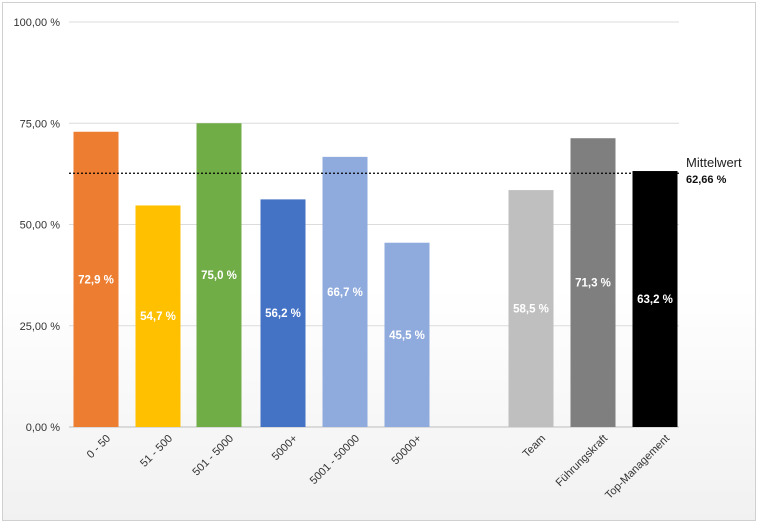 This screenshot has height=528, width=760. I want to click on data-label: 54,7 %, so click(158, 317).